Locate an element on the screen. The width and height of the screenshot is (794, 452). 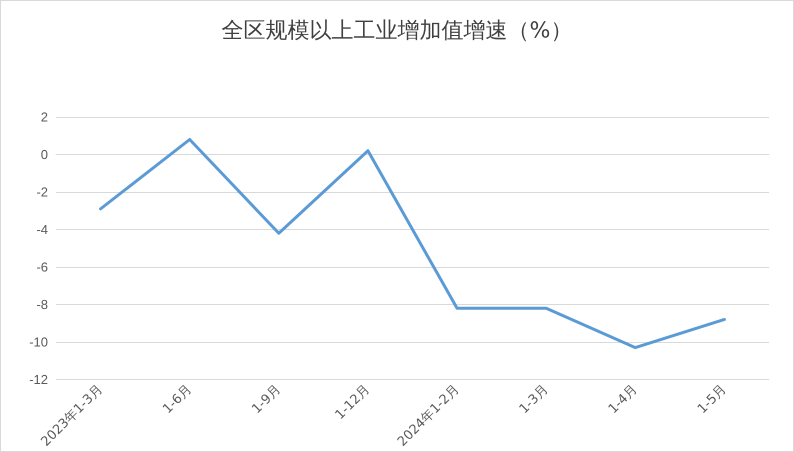
y-tick-label: -2 is located at coordinates (42, 192).